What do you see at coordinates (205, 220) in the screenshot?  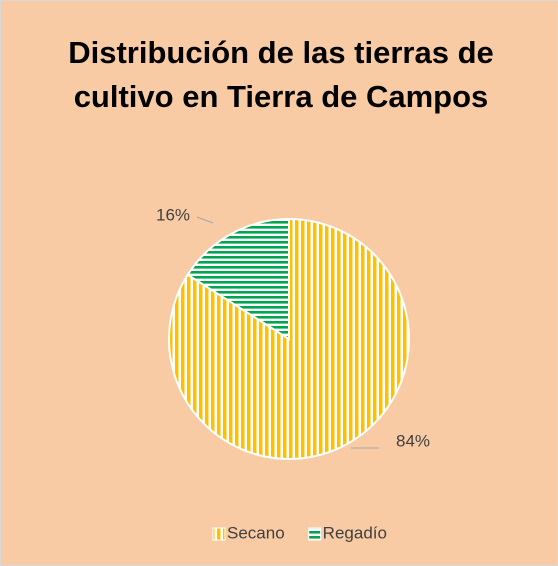 I see `leader-line` at bounding box center [205, 220].